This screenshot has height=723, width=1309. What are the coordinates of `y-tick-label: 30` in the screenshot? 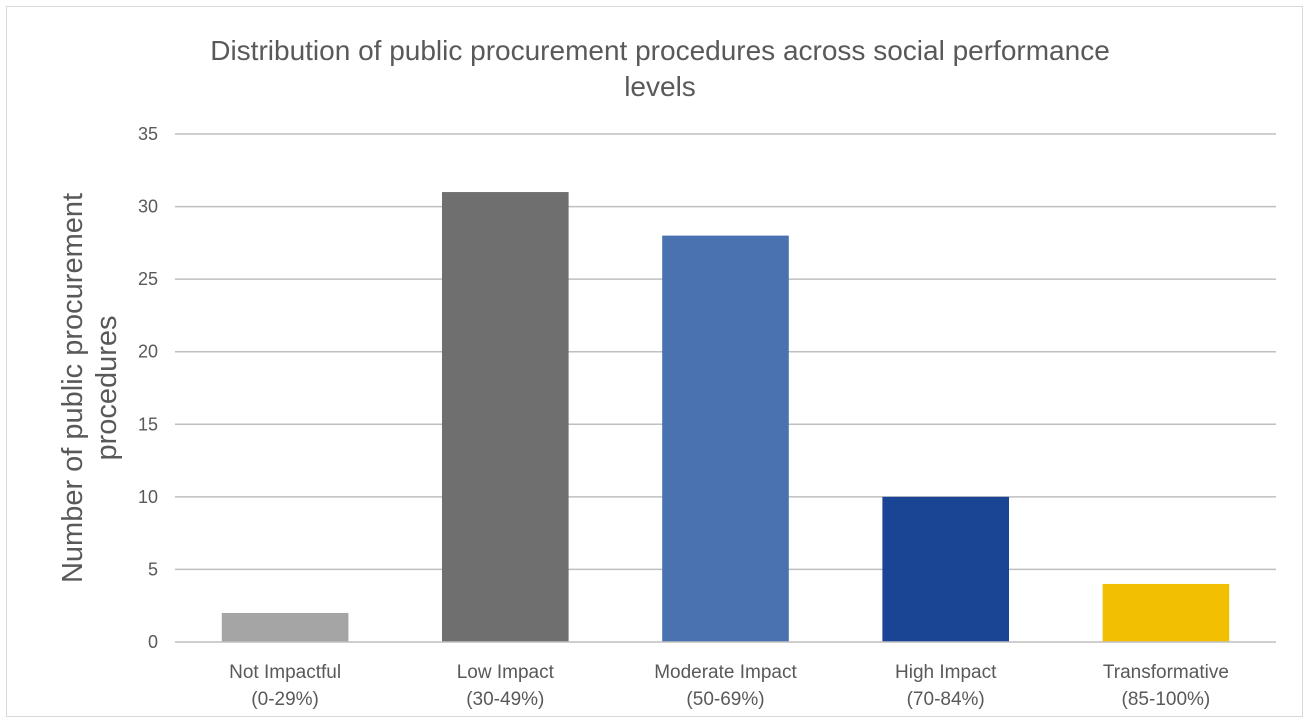 It's located at (148, 207).